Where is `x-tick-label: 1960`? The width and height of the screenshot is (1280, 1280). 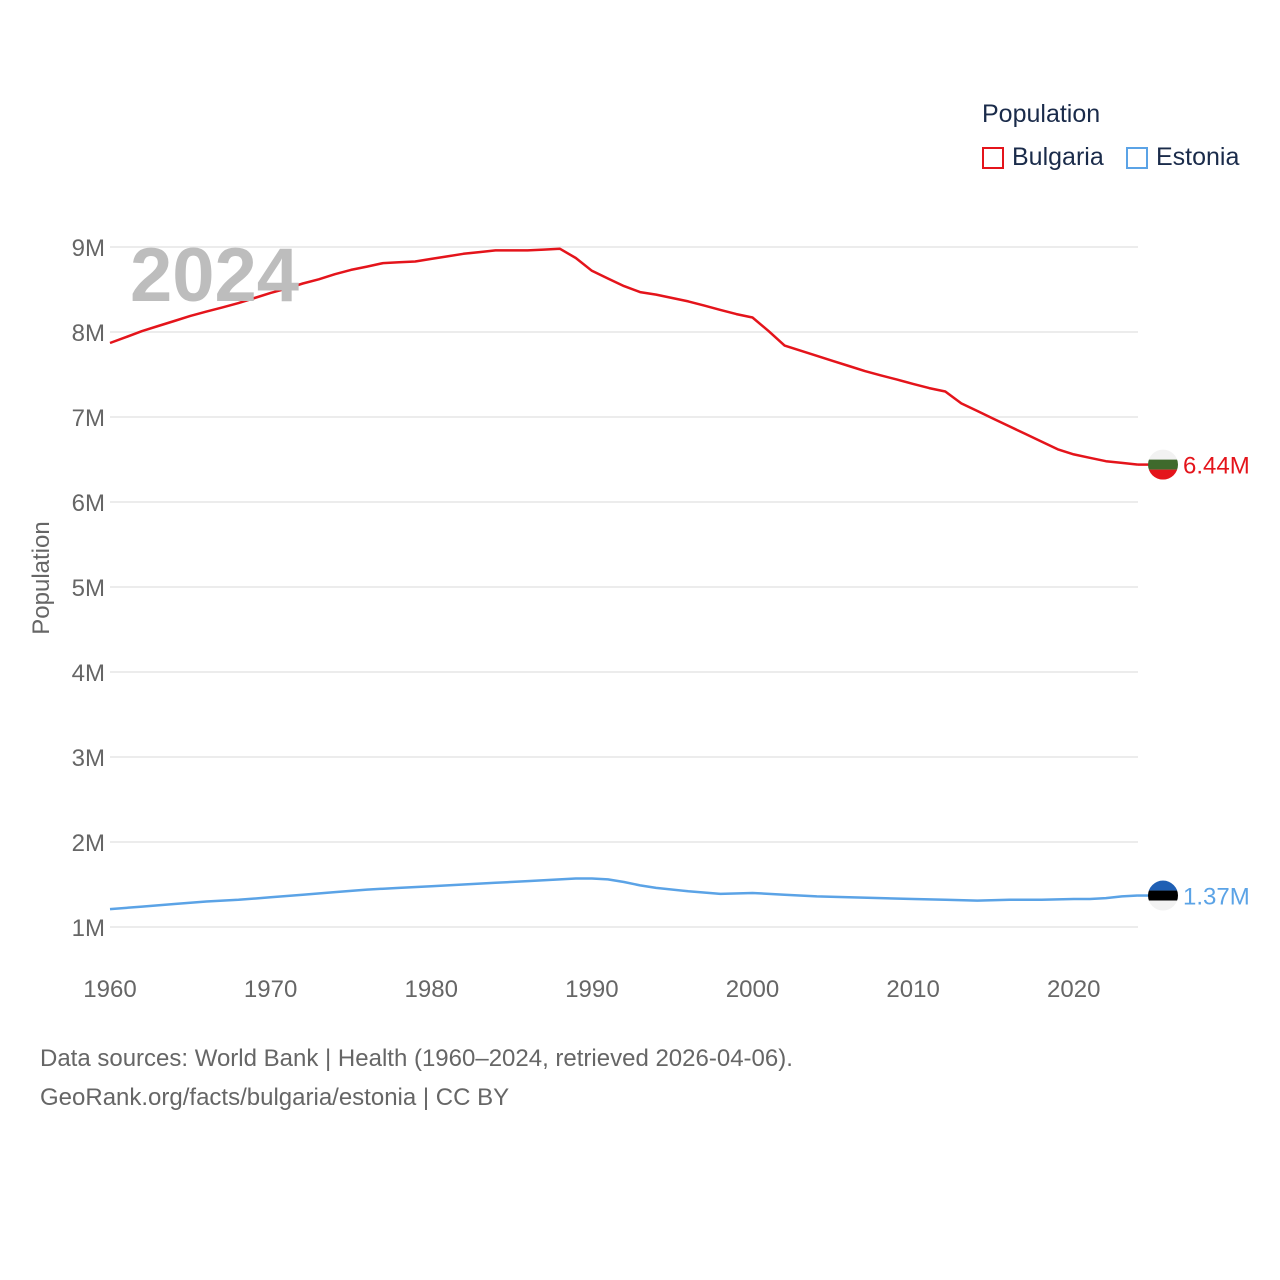
x-tick-label: 1960 is located at coordinates (109, 989).